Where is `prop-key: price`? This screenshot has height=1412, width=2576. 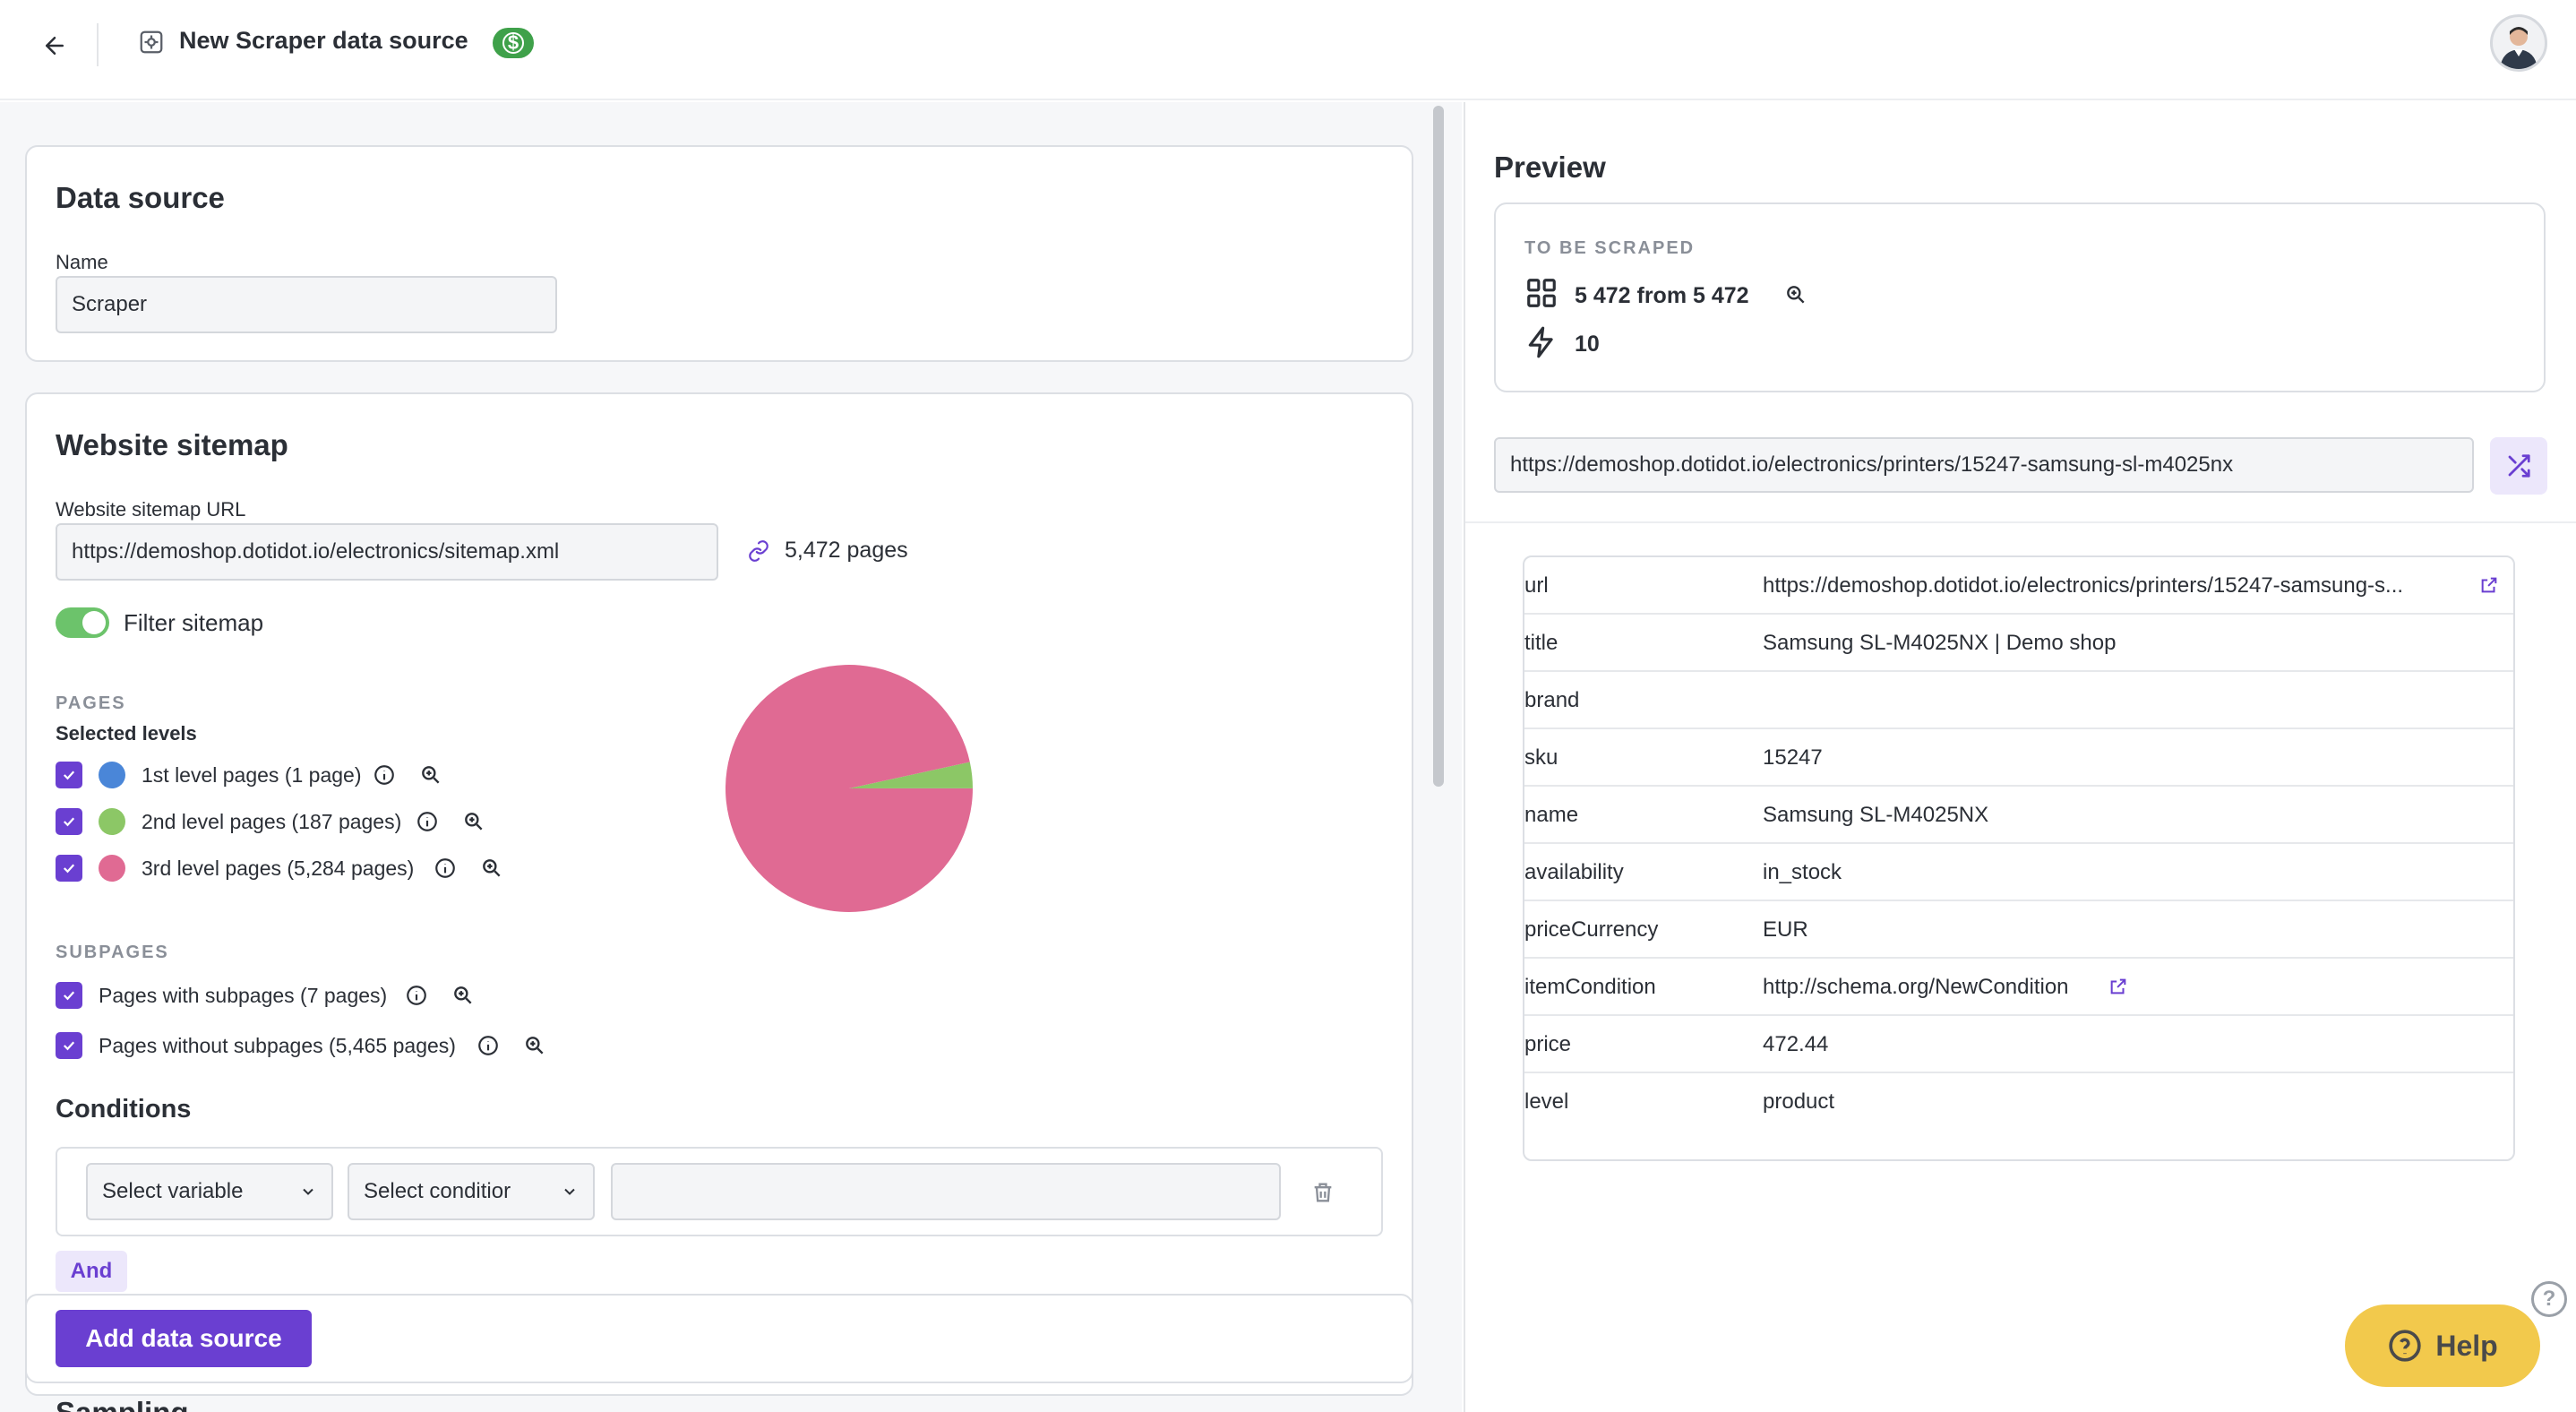 prop-key: price is located at coordinates (1548, 1044).